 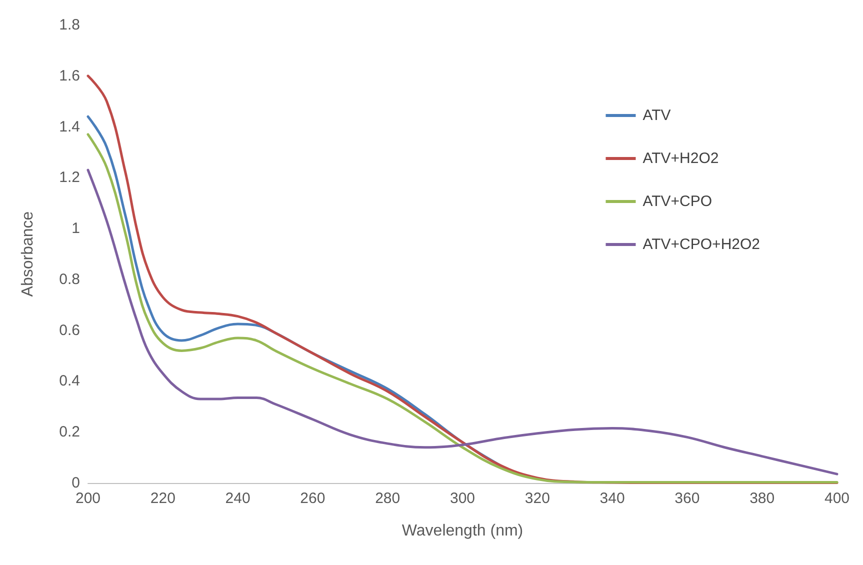 What do you see at coordinates (537, 498) in the screenshot?
I see `x-tick-label: 320` at bounding box center [537, 498].